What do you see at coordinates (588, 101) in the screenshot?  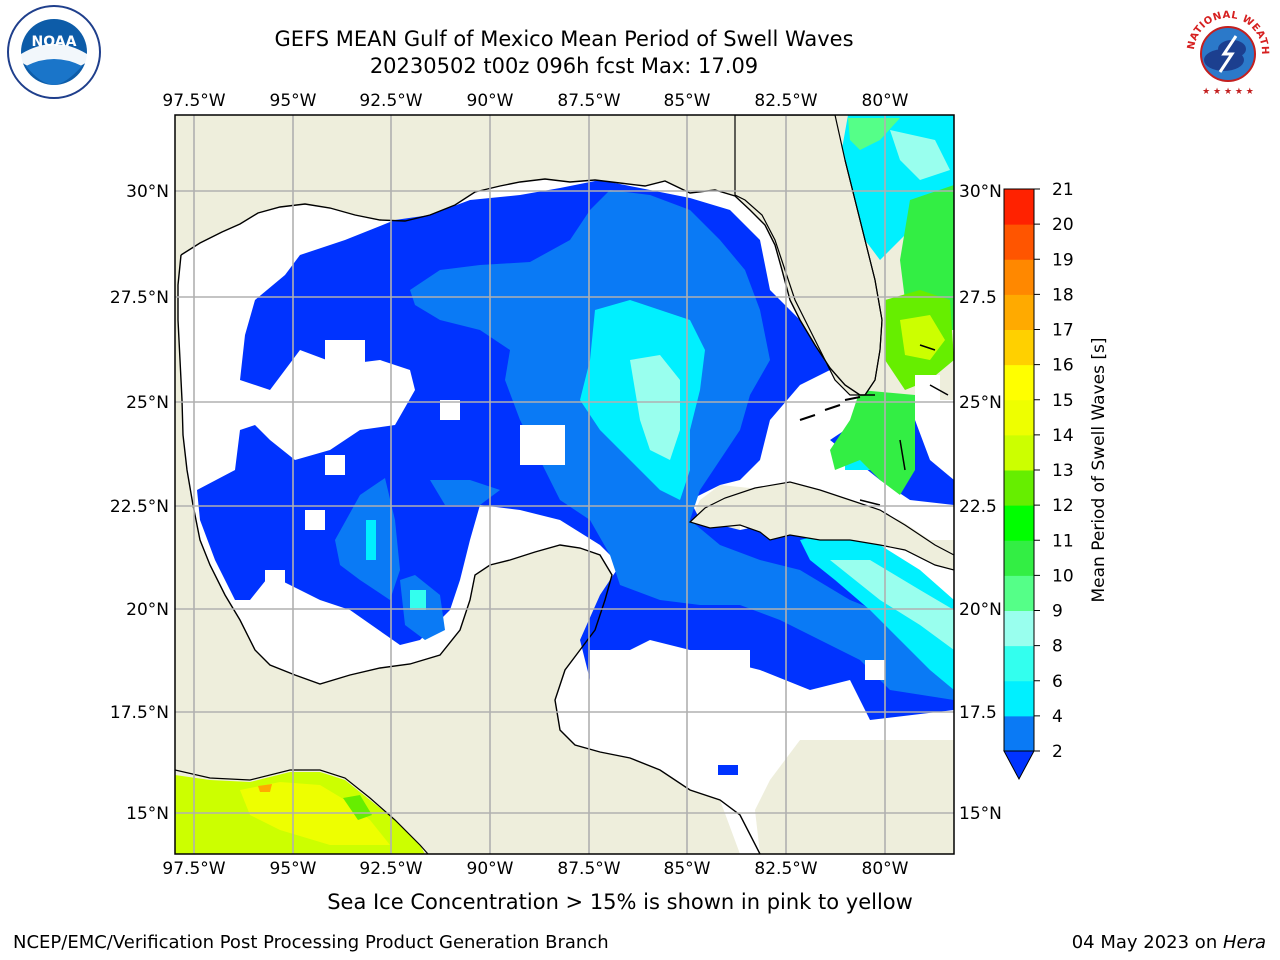 I see `lon-tick-label-top: 87.5°W` at bounding box center [588, 101].